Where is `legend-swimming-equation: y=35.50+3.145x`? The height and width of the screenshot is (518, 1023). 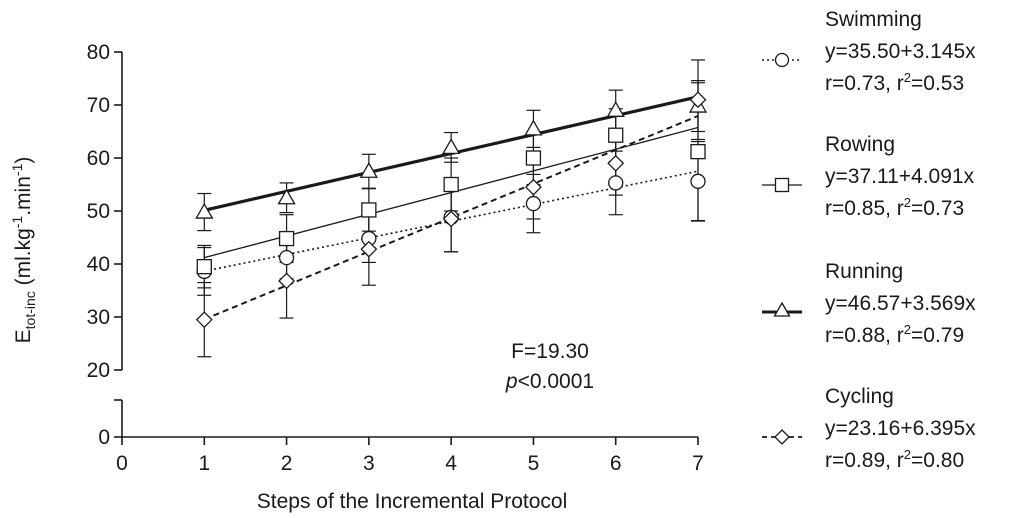
legend-swimming-equation: y=35.50+3.145x is located at coordinates (900, 52).